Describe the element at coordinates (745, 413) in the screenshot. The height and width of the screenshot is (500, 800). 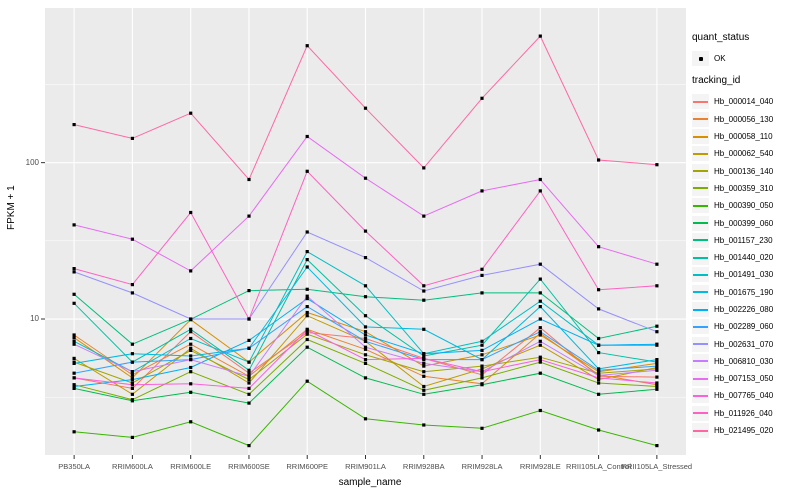
I see `legend-item-Hb_011926_040: Hb_011926_040` at that location.